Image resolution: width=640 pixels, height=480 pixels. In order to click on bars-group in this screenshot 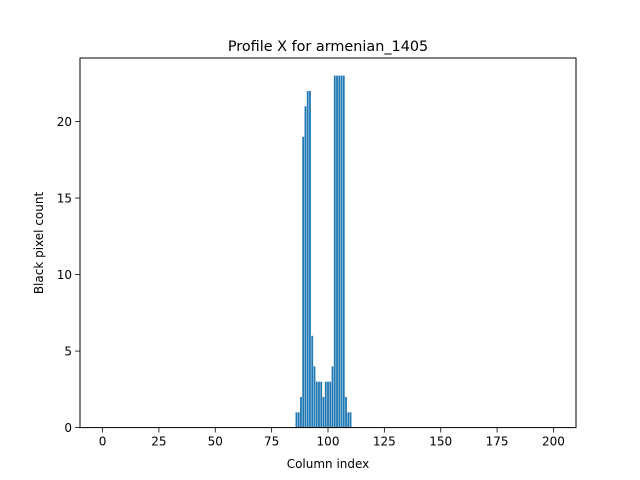, I will do `click(323, 251)`.